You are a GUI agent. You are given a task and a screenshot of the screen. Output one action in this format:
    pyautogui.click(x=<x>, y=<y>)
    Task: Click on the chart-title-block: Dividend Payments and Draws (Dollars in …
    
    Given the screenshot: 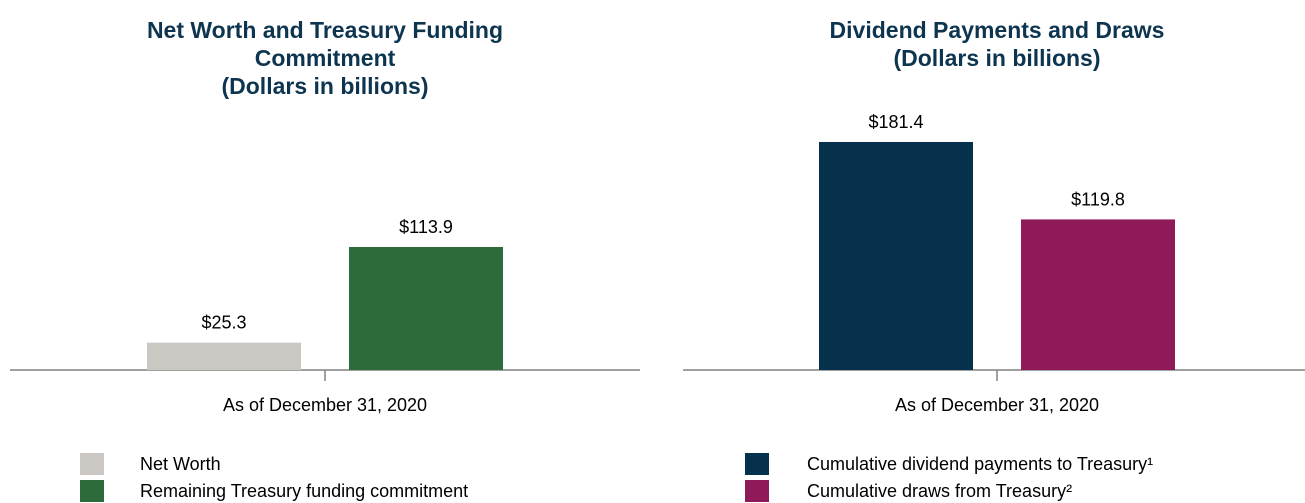 What is the action you would take?
    pyautogui.click(x=997, y=44)
    